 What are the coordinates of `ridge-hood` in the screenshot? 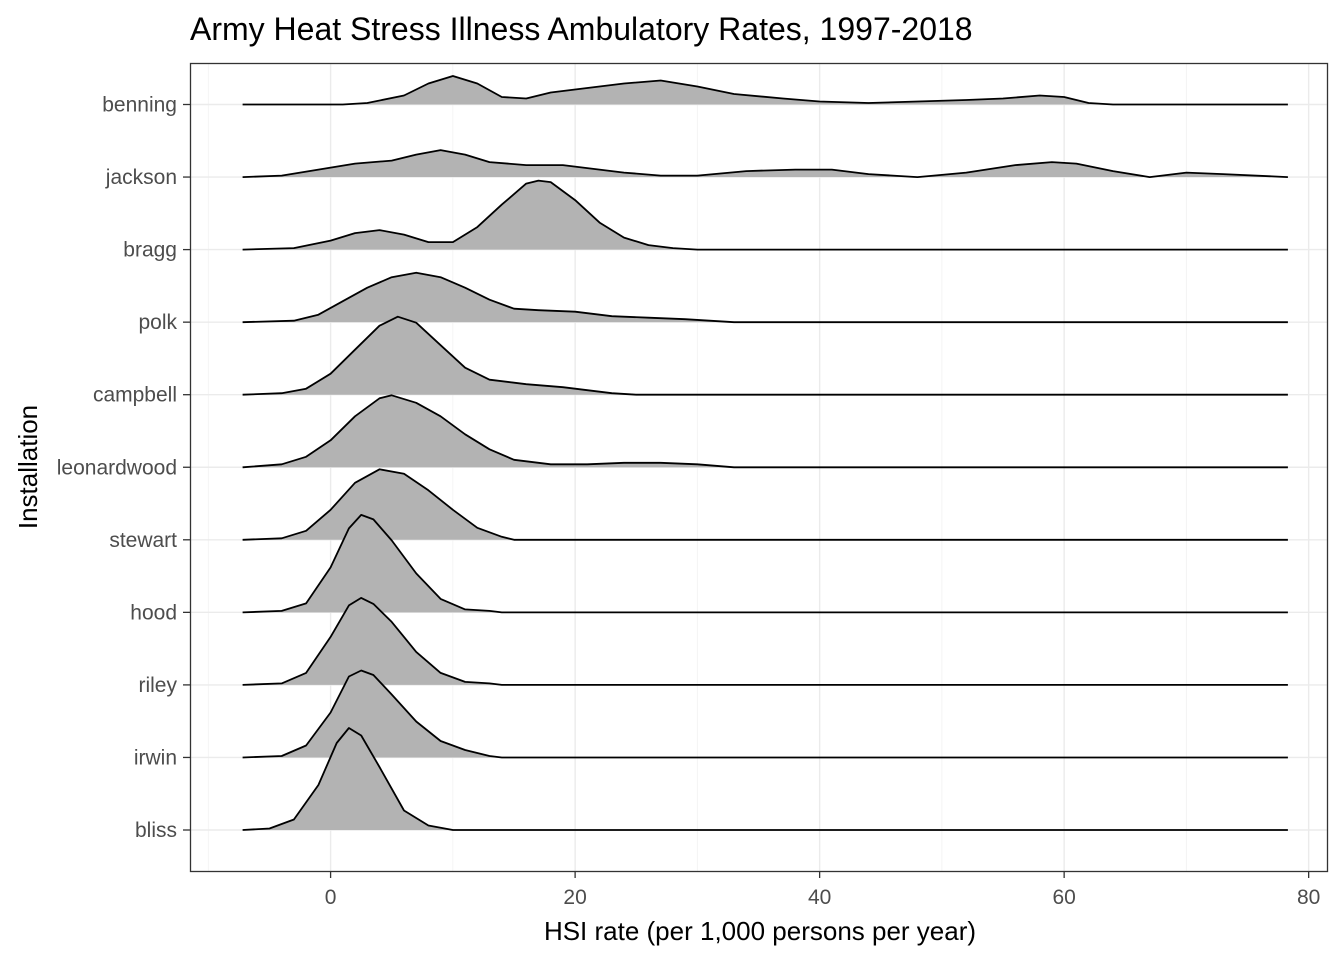 It's located at (765, 564).